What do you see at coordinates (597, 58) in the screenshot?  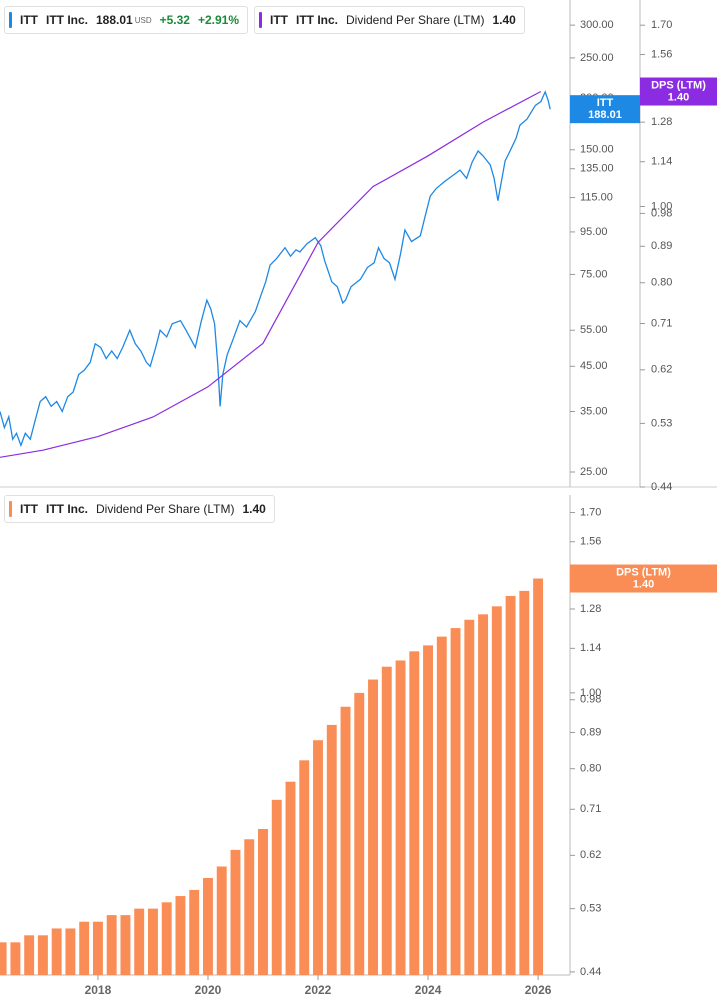 I see `y-tick-label: 250.00` at bounding box center [597, 58].